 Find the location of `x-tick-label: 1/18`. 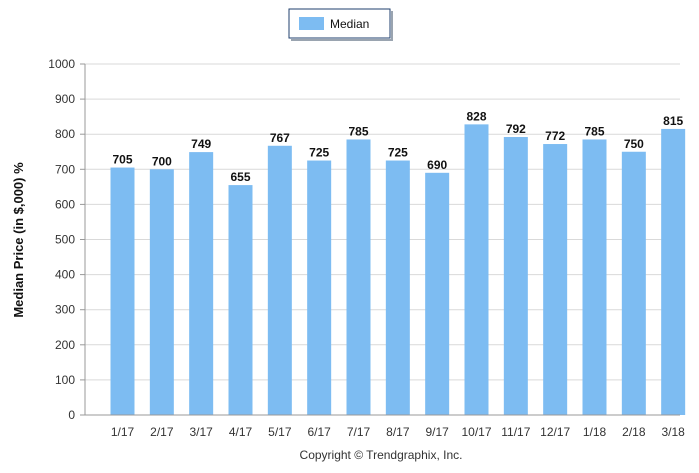

x-tick-label: 1/18 is located at coordinates (595, 432).